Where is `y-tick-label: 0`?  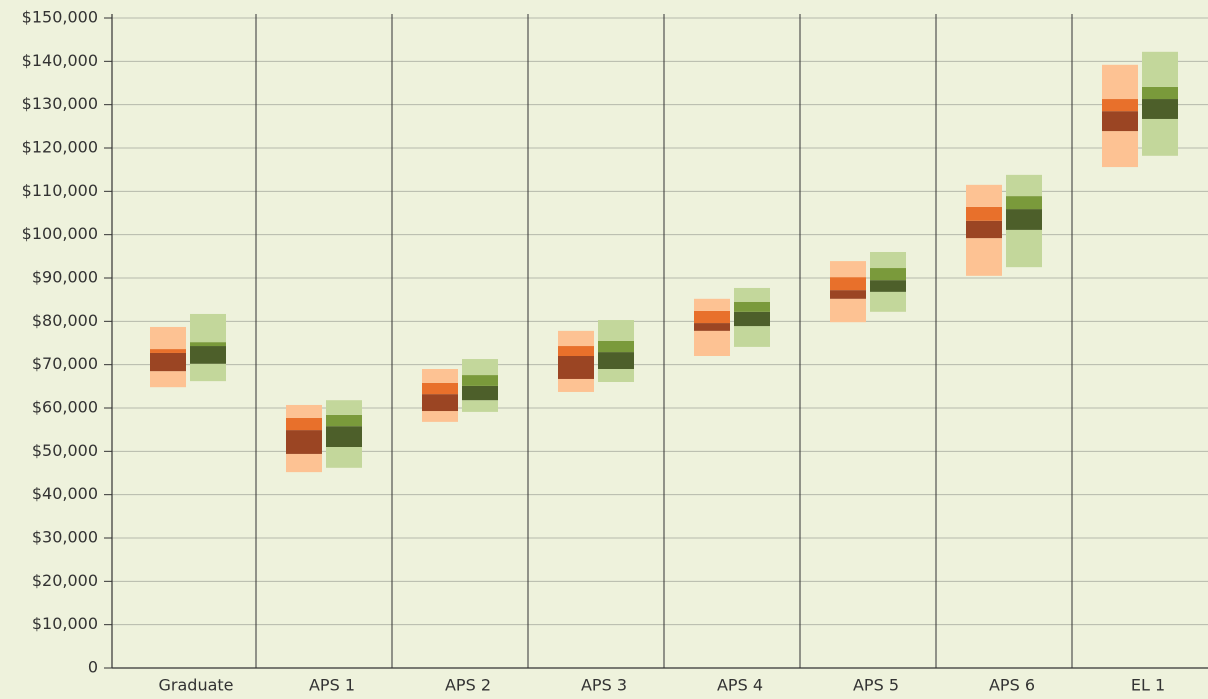 y-tick-label: 0 is located at coordinates (93, 667).